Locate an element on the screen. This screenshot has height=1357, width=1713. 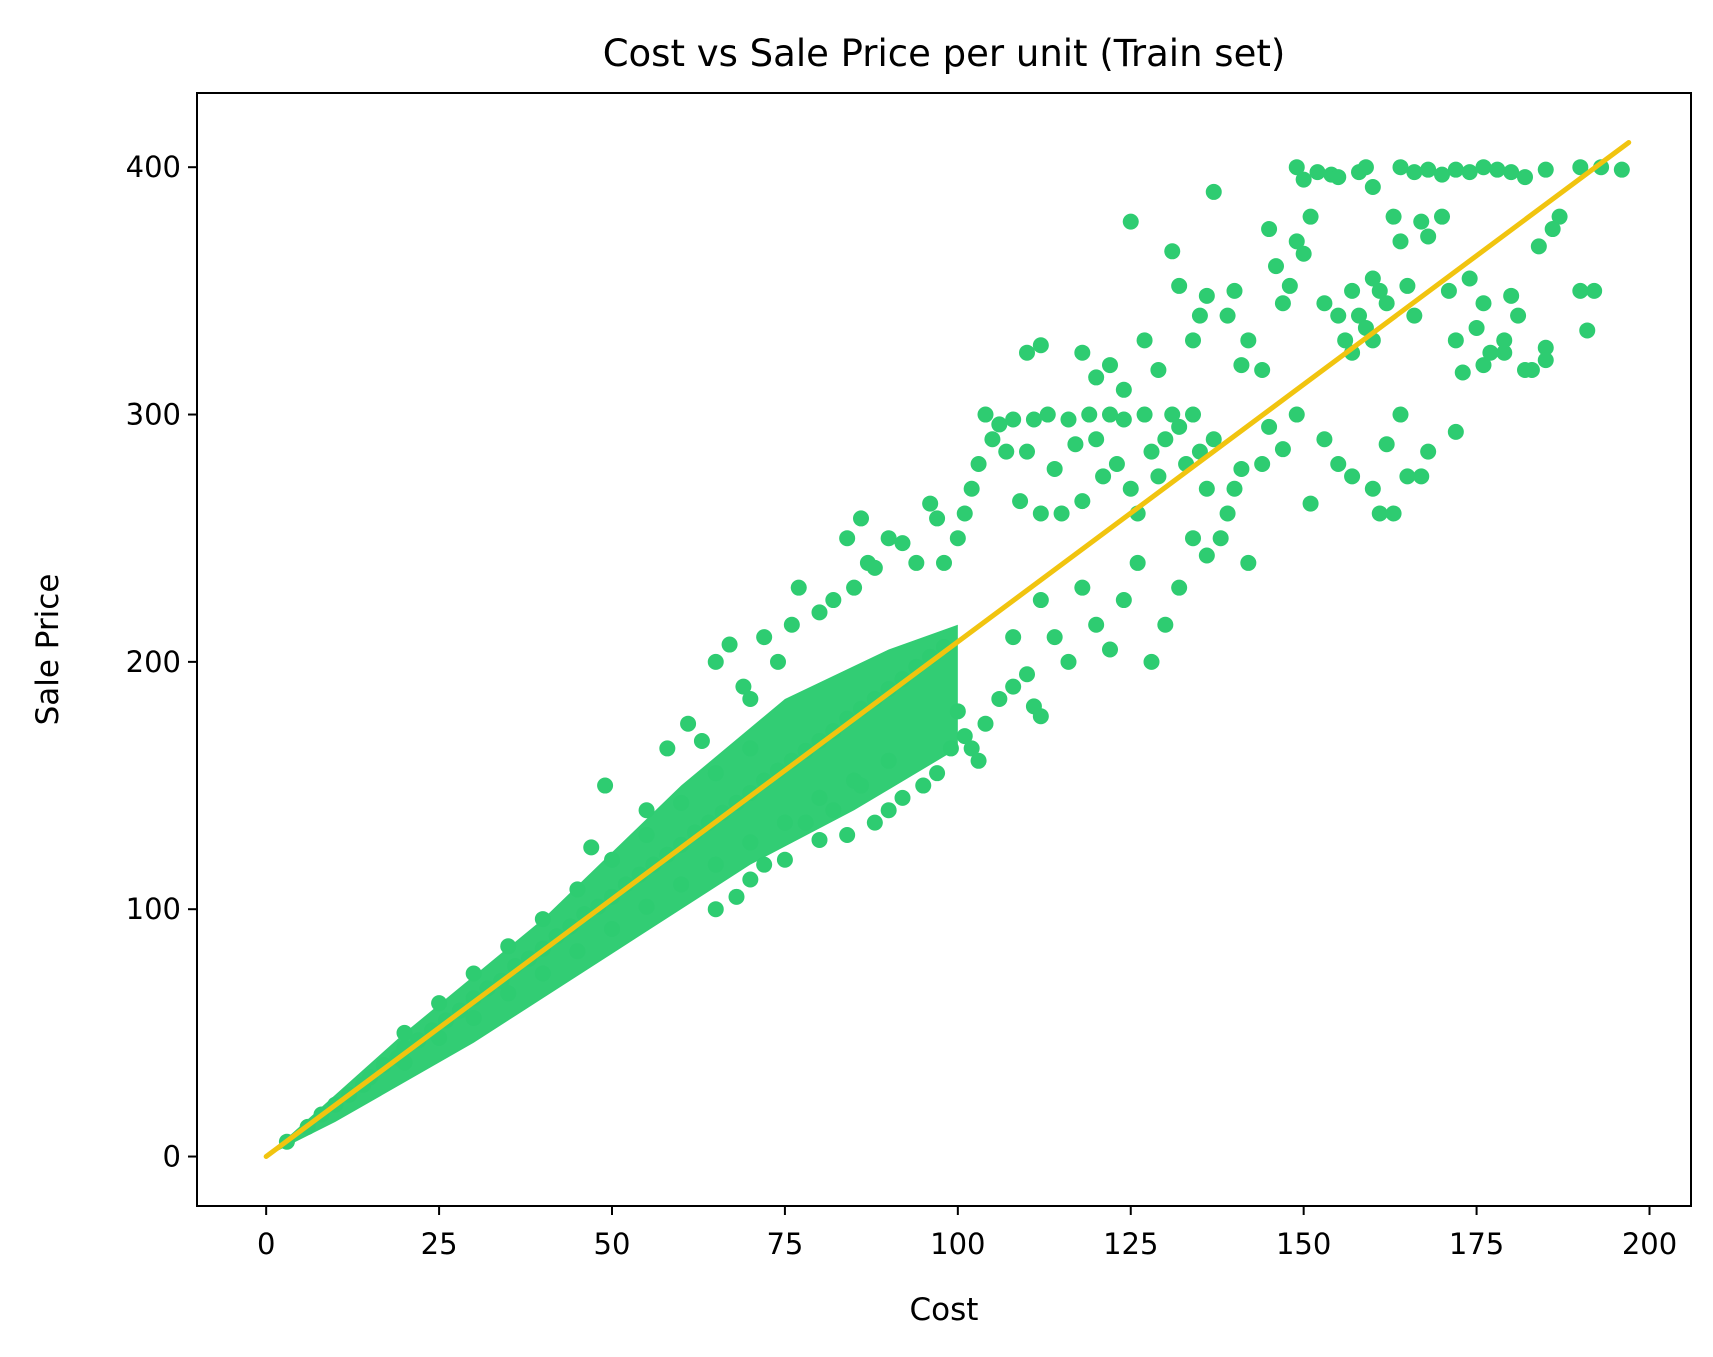
y-tick-label: 400 is located at coordinates (153, 167).